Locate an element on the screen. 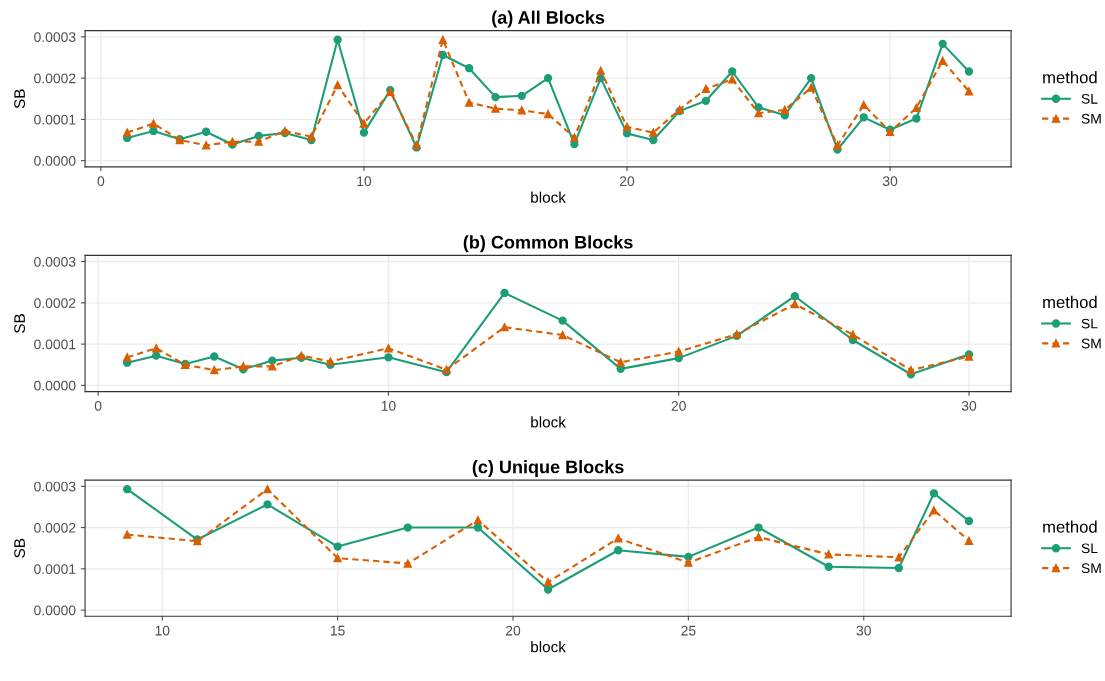 The image size is (1105, 681). x-tick-label: 25 is located at coordinates (688, 630).